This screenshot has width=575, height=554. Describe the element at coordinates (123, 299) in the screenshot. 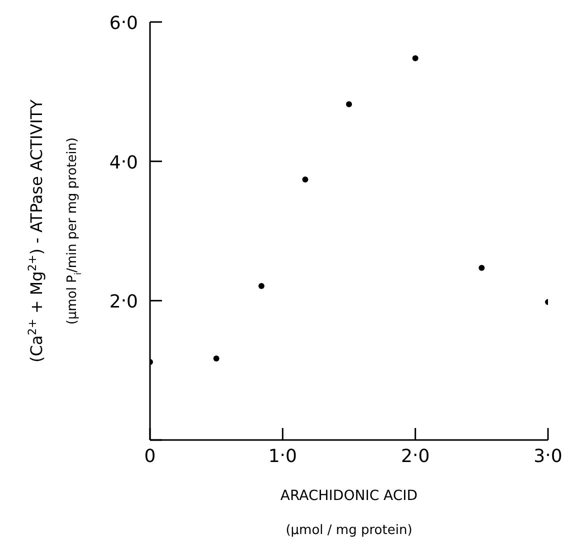

I see `y-tick-label: 2.0` at that location.